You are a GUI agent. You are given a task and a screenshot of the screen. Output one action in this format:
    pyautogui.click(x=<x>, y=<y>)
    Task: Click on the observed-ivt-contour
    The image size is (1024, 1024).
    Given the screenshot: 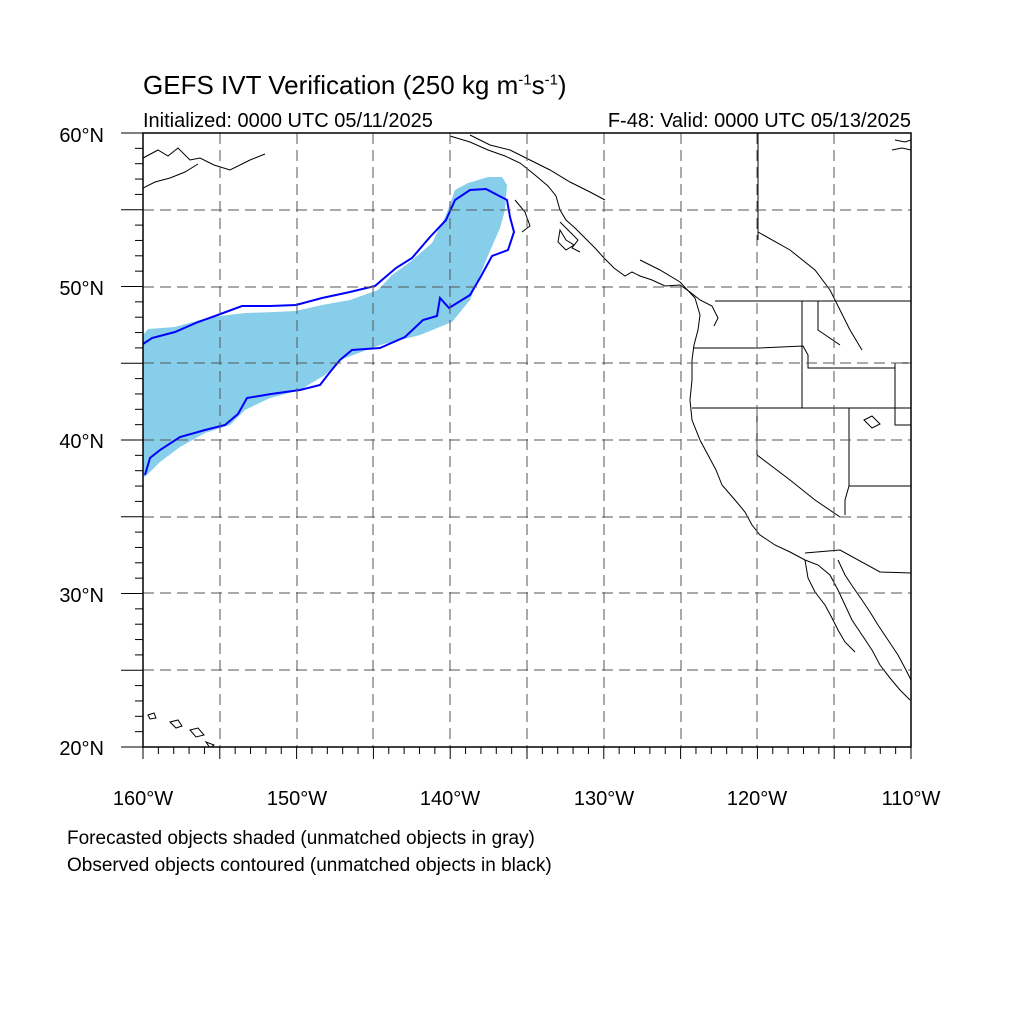 What is the action you would take?
    pyautogui.click(x=329, y=331)
    